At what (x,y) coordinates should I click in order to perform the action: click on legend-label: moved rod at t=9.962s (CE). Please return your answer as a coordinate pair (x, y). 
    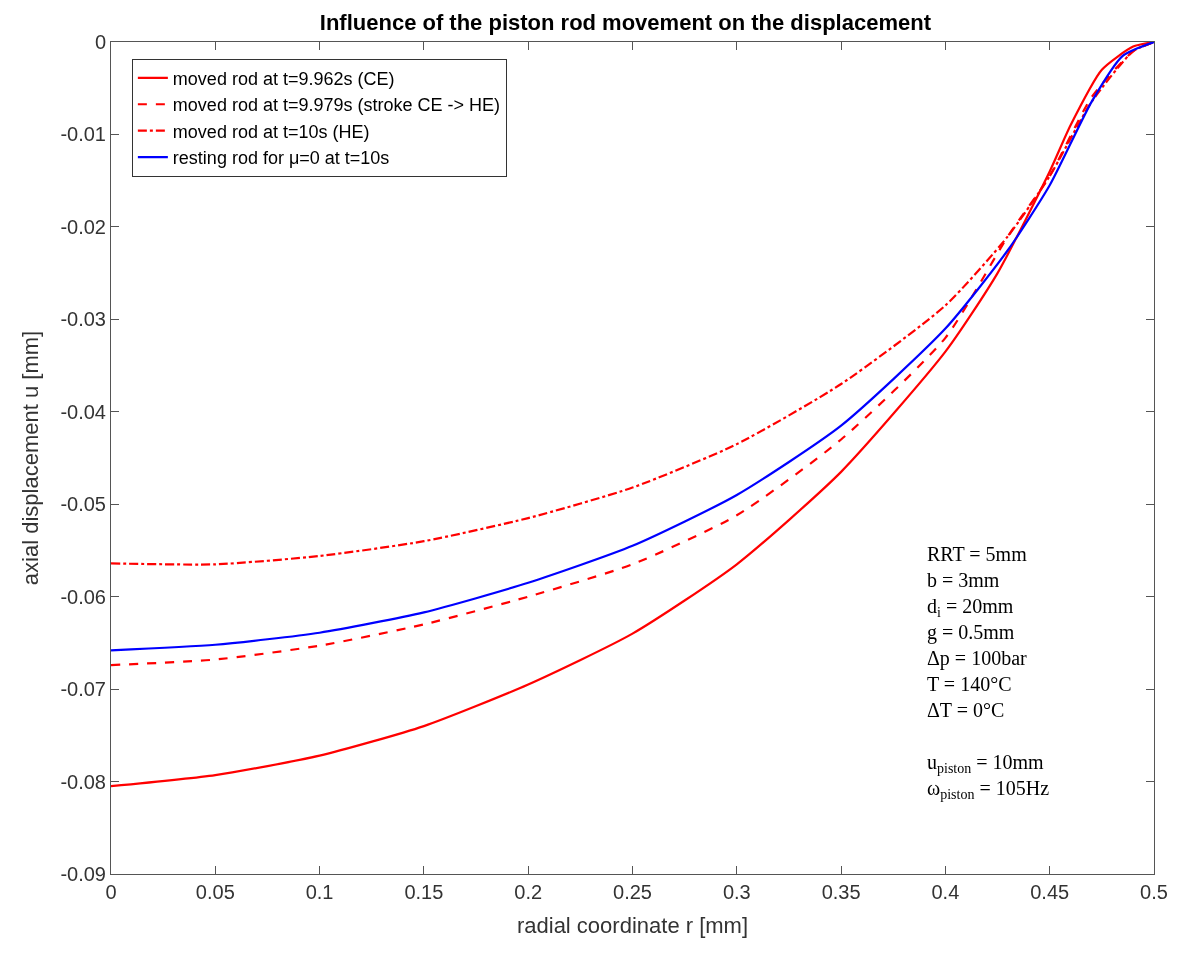
    Looking at the image, I should click on (283, 78).